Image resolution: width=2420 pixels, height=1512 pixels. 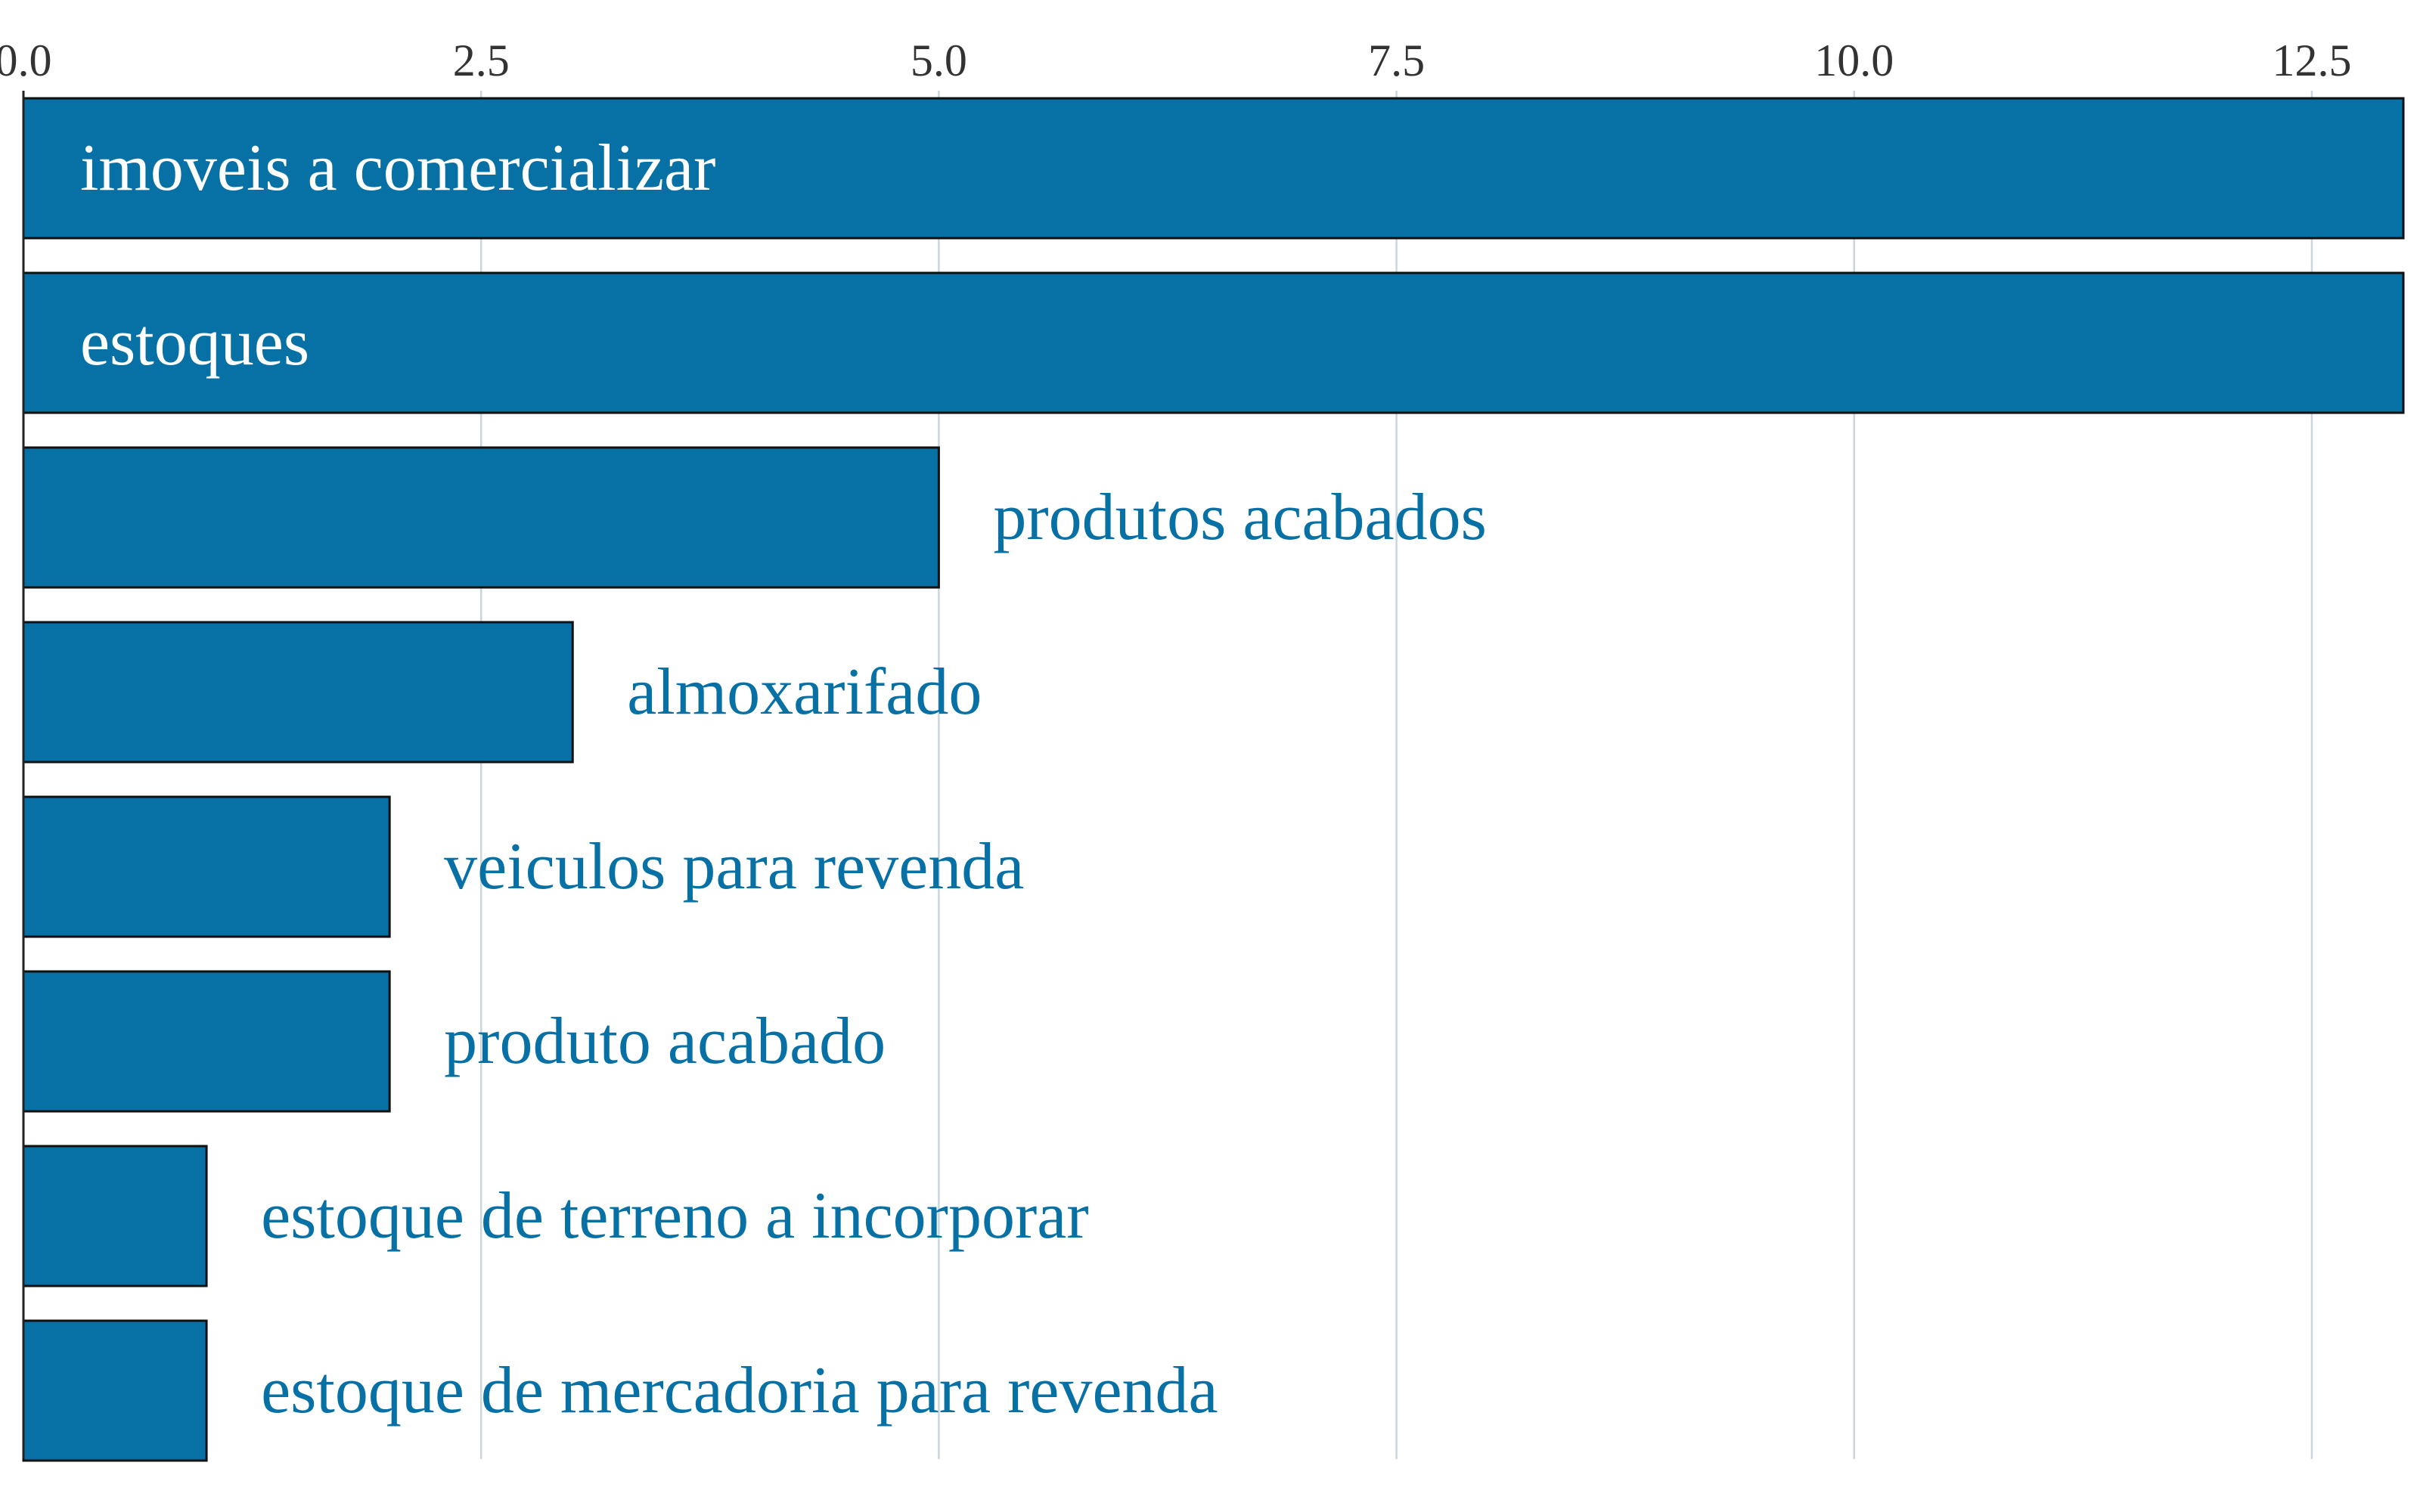 I want to click on bar-label: estoque de terreno a incorporar, so click(x=675, y=1216).